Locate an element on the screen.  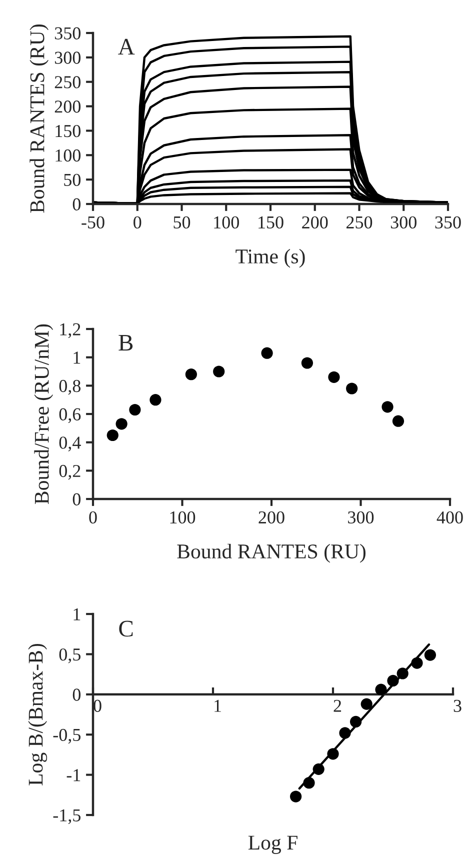
y-axis-title: Bound RANTES (RU) is located at coordinates (39, 118).